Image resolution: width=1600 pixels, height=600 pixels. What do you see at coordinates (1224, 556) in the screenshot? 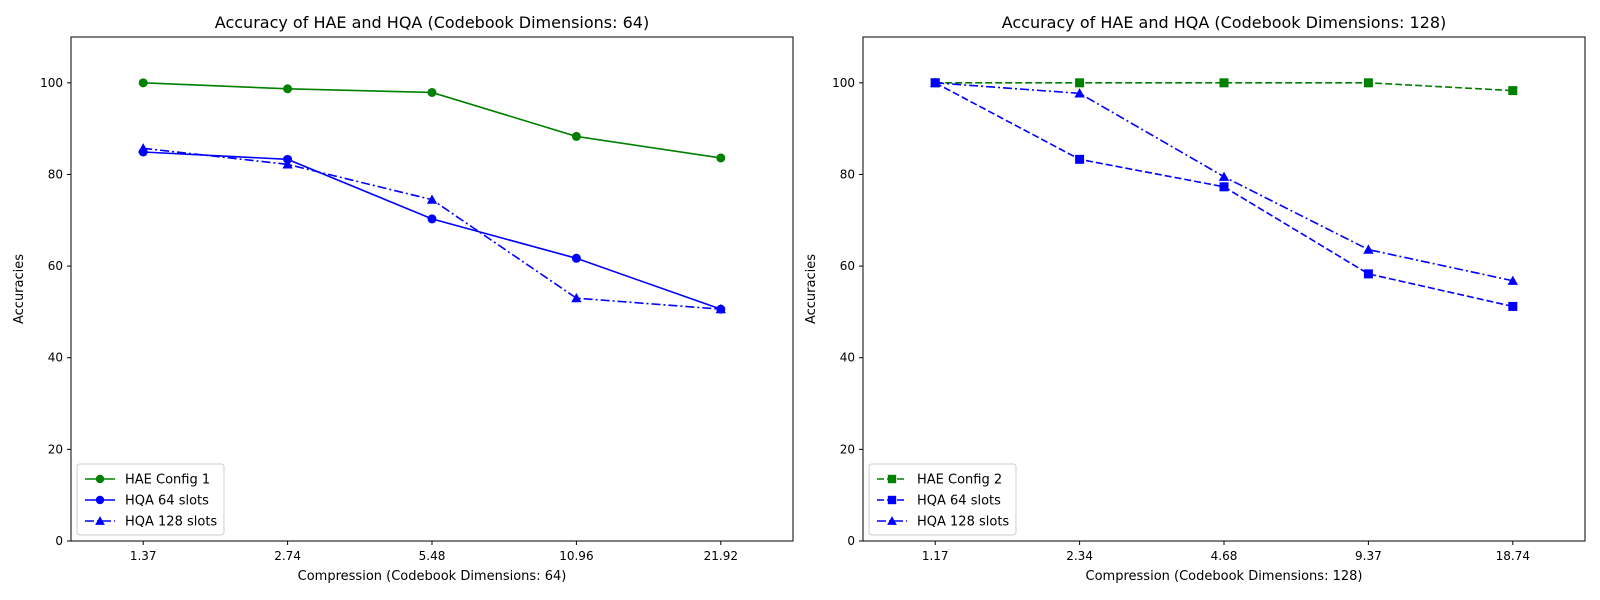
I see `x-tick-label: 4.68` at bounding box center [1224, 556].